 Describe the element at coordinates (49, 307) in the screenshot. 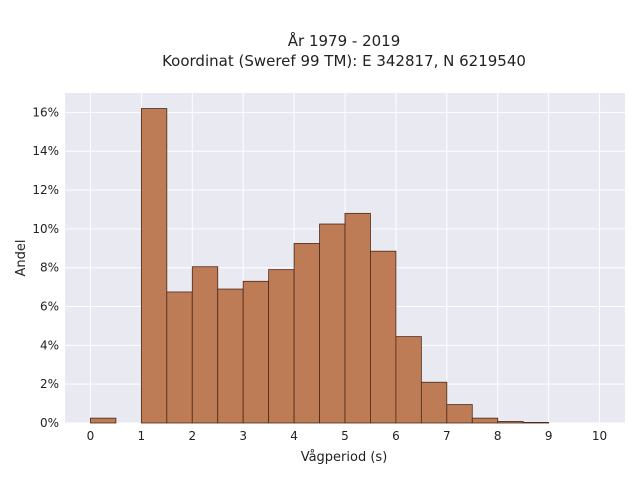

I see `y-tick-label: 6%` at that location.